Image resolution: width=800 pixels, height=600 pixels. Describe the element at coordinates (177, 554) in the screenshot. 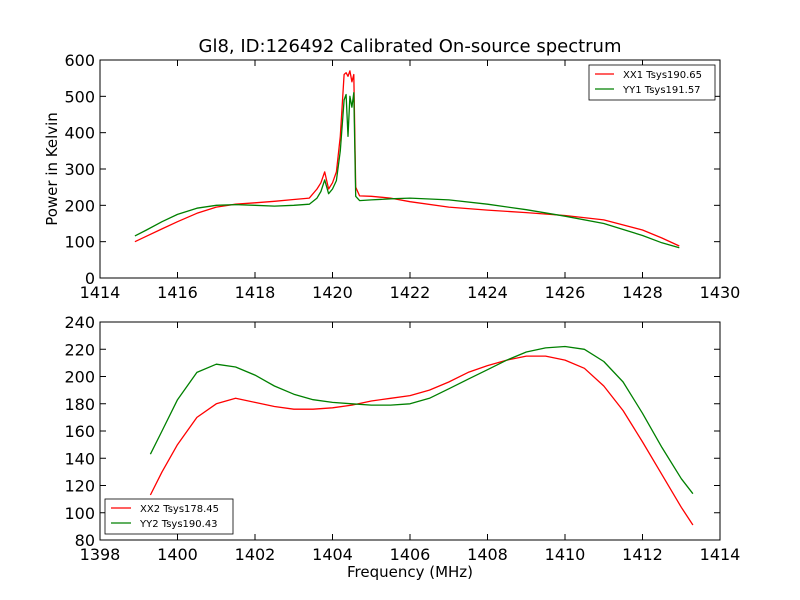

I see `bottom-x-tick-label: 1400` at that location.